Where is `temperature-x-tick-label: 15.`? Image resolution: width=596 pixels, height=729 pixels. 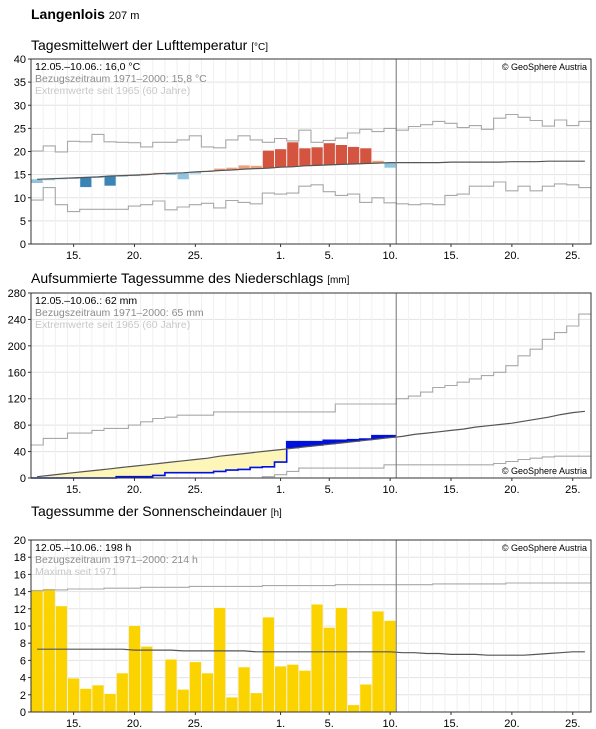 temperature-x-tick-label: 15. is located at coordinates (73, 256).